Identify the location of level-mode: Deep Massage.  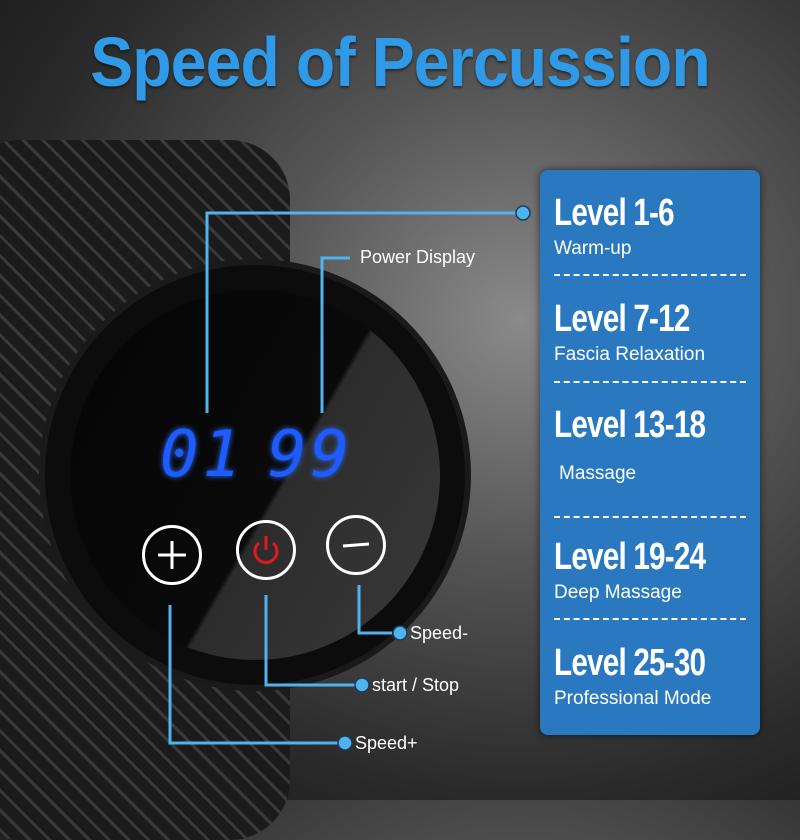
(618, 592).